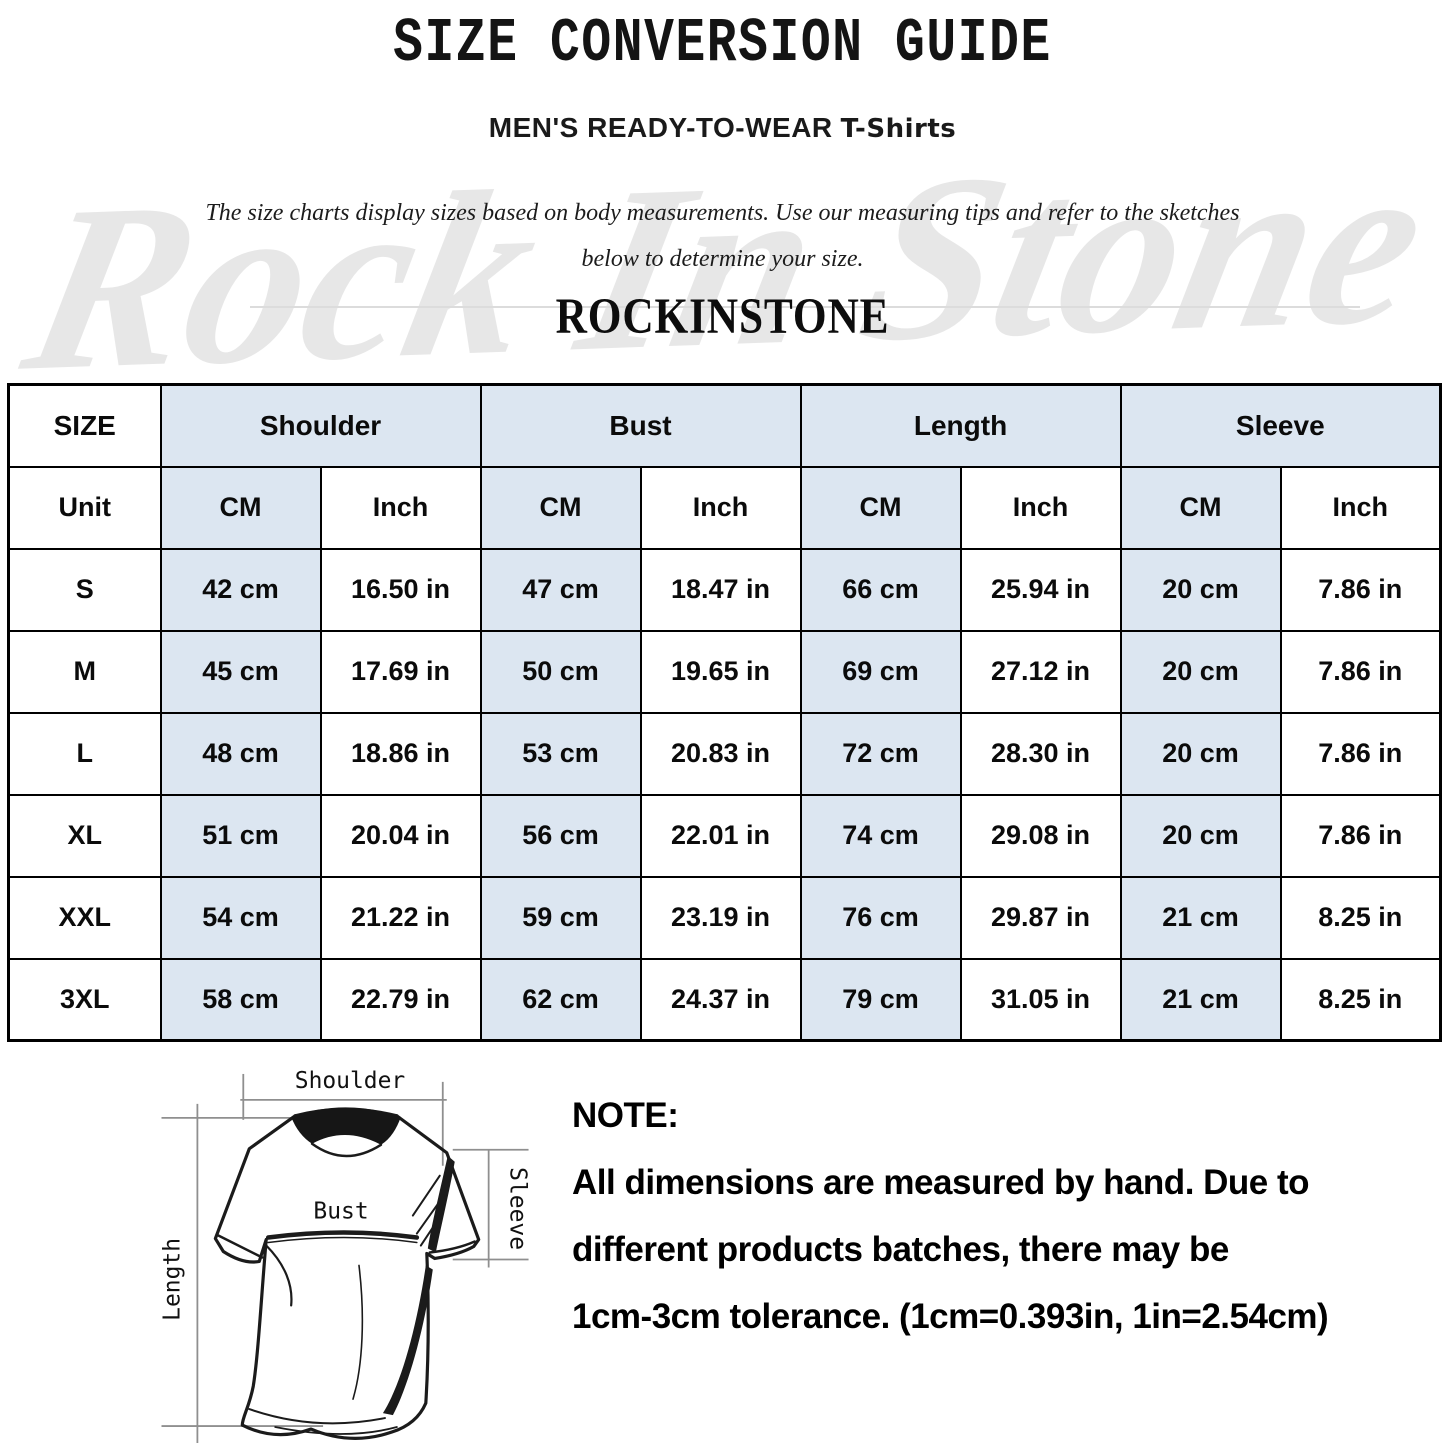 The image size is (1445, 1445). I want to click on diagram-label-bust: Bust, so click(340, 1212).